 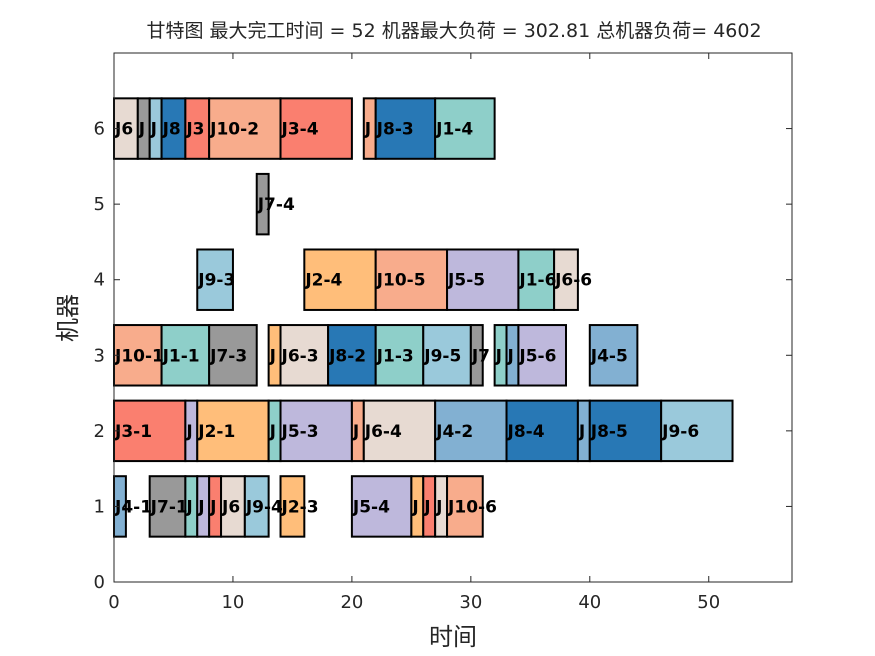 I want to click on task-label: J5-4, so click(x=371, y=507).